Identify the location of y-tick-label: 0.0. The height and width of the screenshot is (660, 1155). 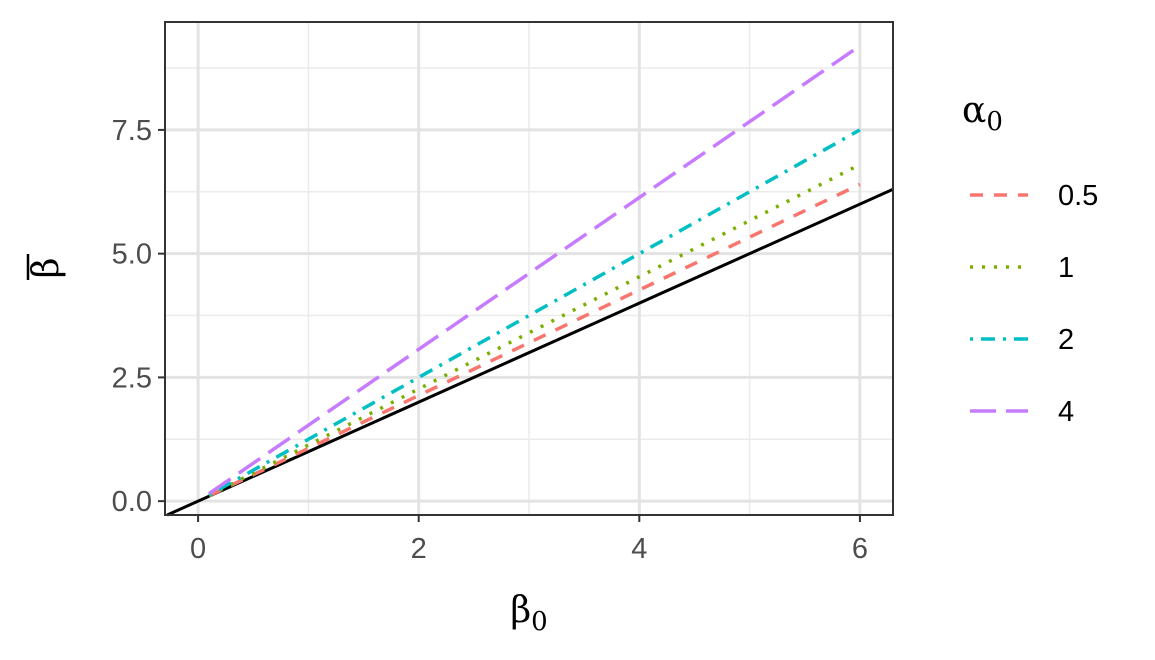
(132, 502).